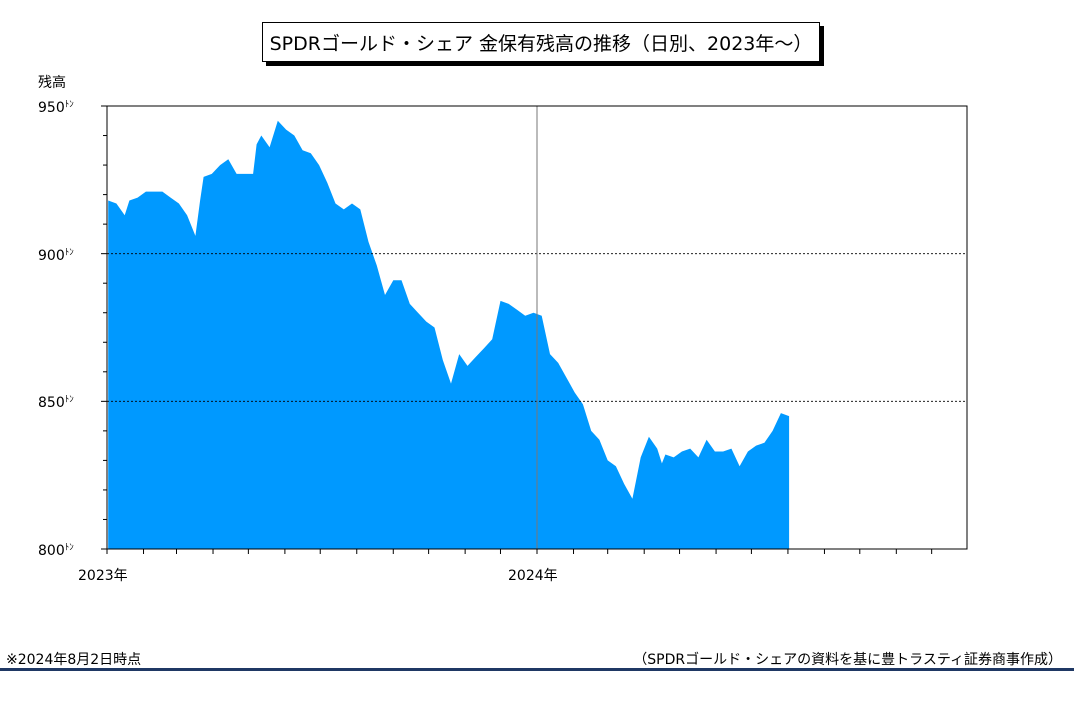 This screenshot has height=707, width=1074. What do you see at coordinates (56, 255) in the screenshot?
I see `y-tick-label: 900ﾄﾝ` at bounding box center [56, 255].